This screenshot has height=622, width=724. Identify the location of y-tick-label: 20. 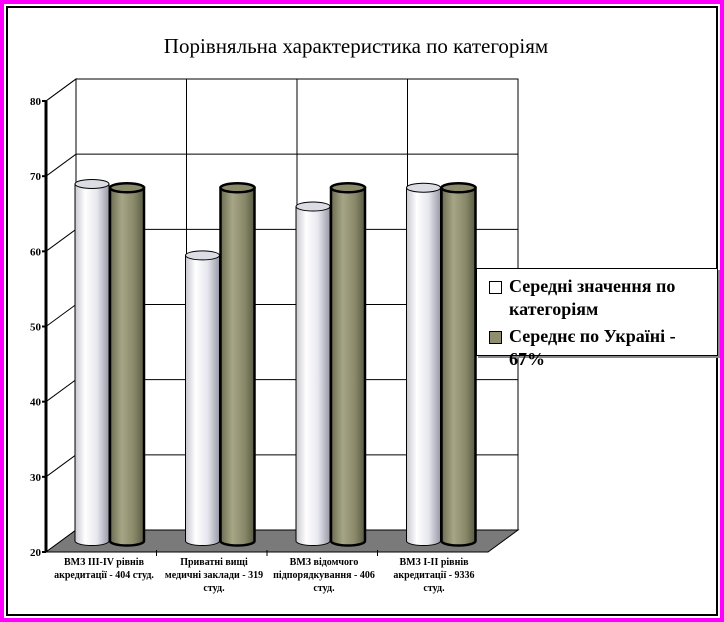
(36, 553).